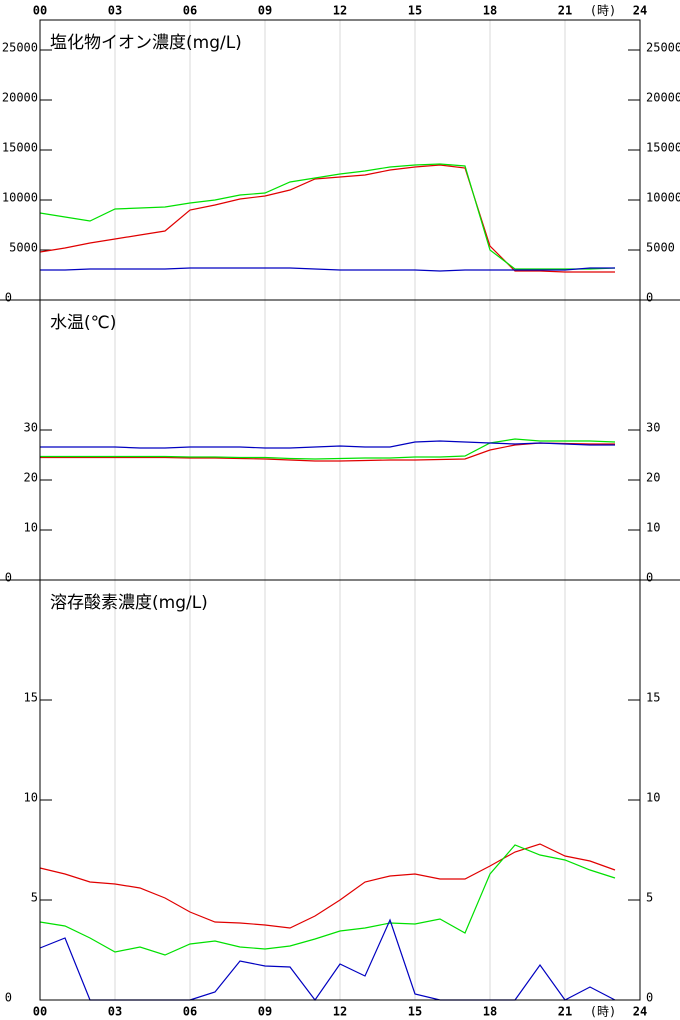 This screenshot has height=1020, width=680. What do you see at coordinates (83, 323) in the screenshot?
I see `panel-title: 水温(℃)` at bounding box center [83, 323].